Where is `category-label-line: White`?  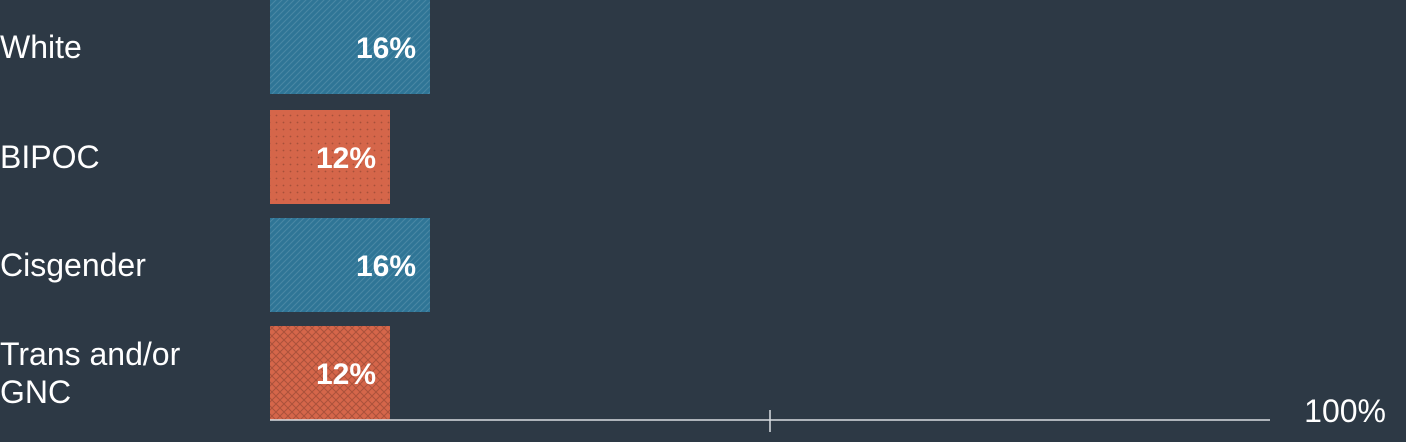
category-label-line: White is located at coordinates (41, 47).